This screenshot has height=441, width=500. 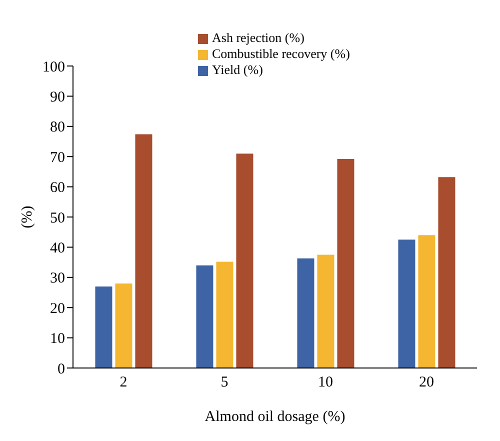 I want to click on x-tick-label: 10, so click(x=325, y=382).